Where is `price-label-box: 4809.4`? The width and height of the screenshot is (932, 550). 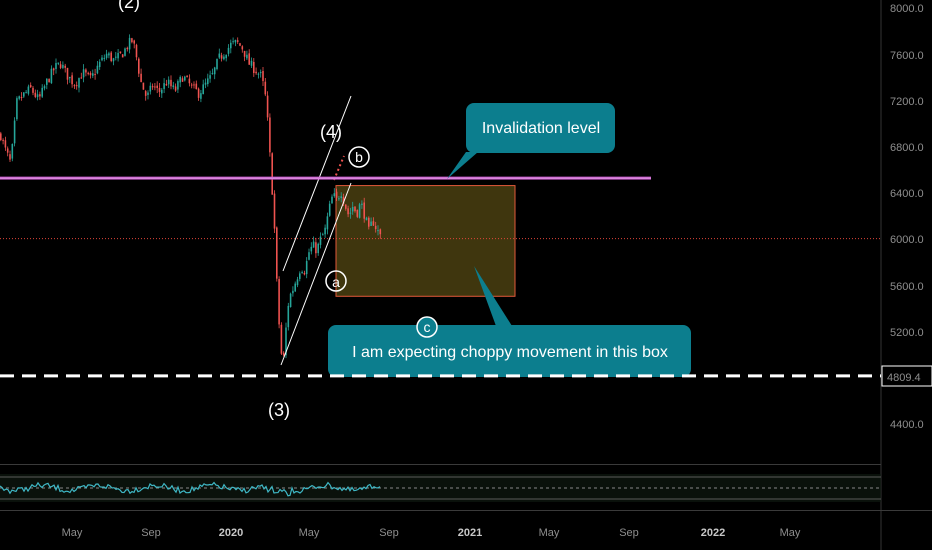 price-label-box: 4809.4 is located at coordinates (906, 376).